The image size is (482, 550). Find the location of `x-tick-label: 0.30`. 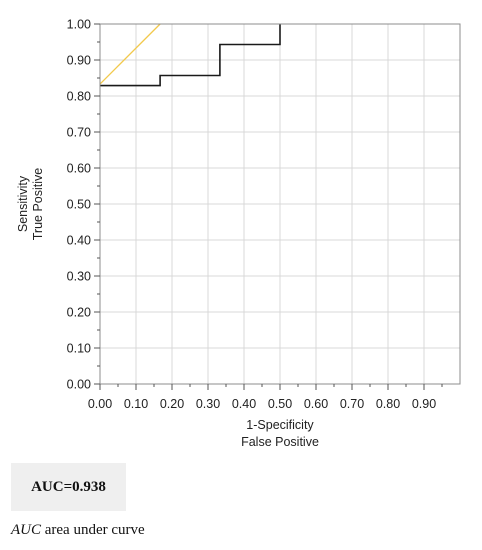

x-tick-label: 0.30 is located at coordinates (208, 404).